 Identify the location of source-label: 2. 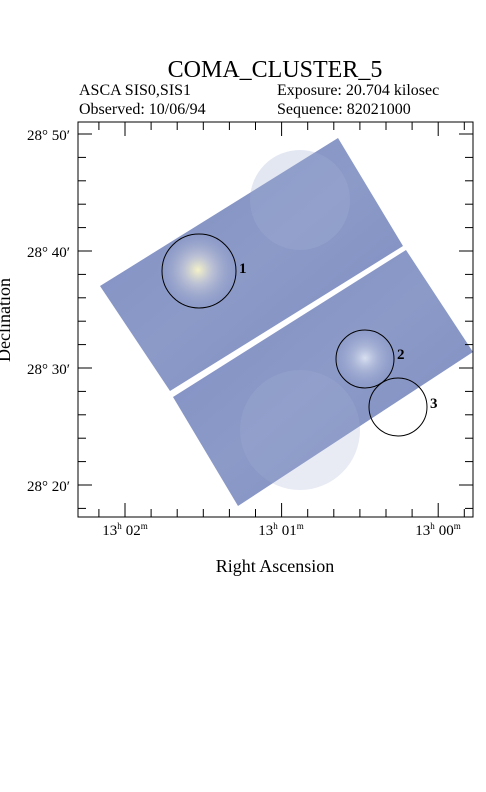
(401, 355).